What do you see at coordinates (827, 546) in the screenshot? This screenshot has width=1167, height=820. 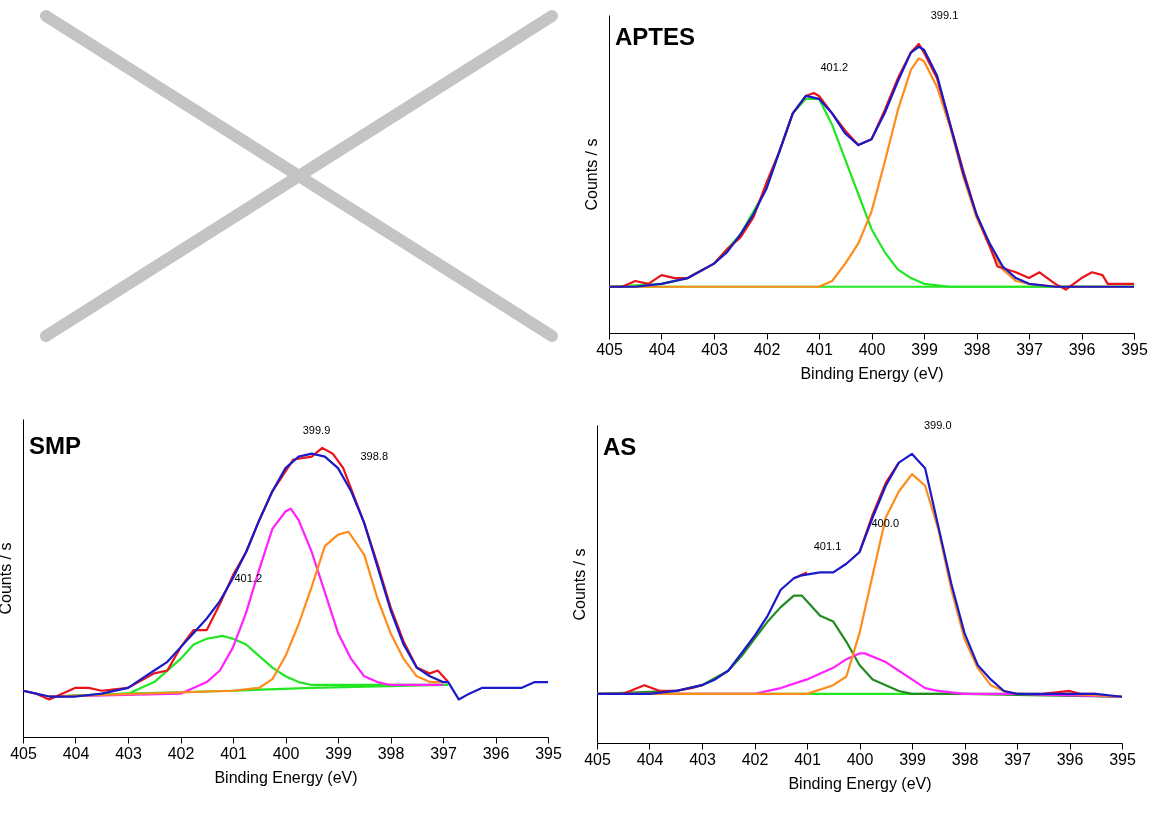 I see `annotation: 401.1` at bounding box center [827, 546].